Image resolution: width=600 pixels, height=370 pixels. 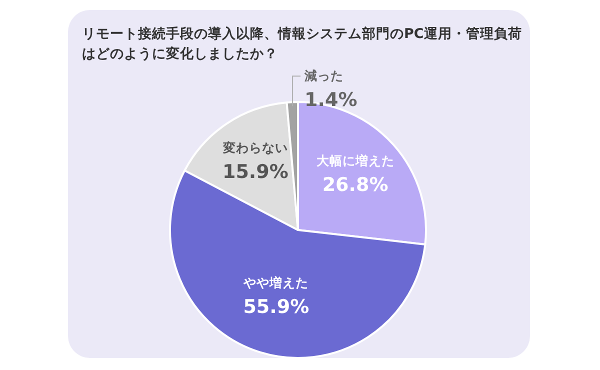 What do you see at coordinates (355, 185) in the screenshot?
I see `data-label: 26.8%` at bounding box center [355, 185].